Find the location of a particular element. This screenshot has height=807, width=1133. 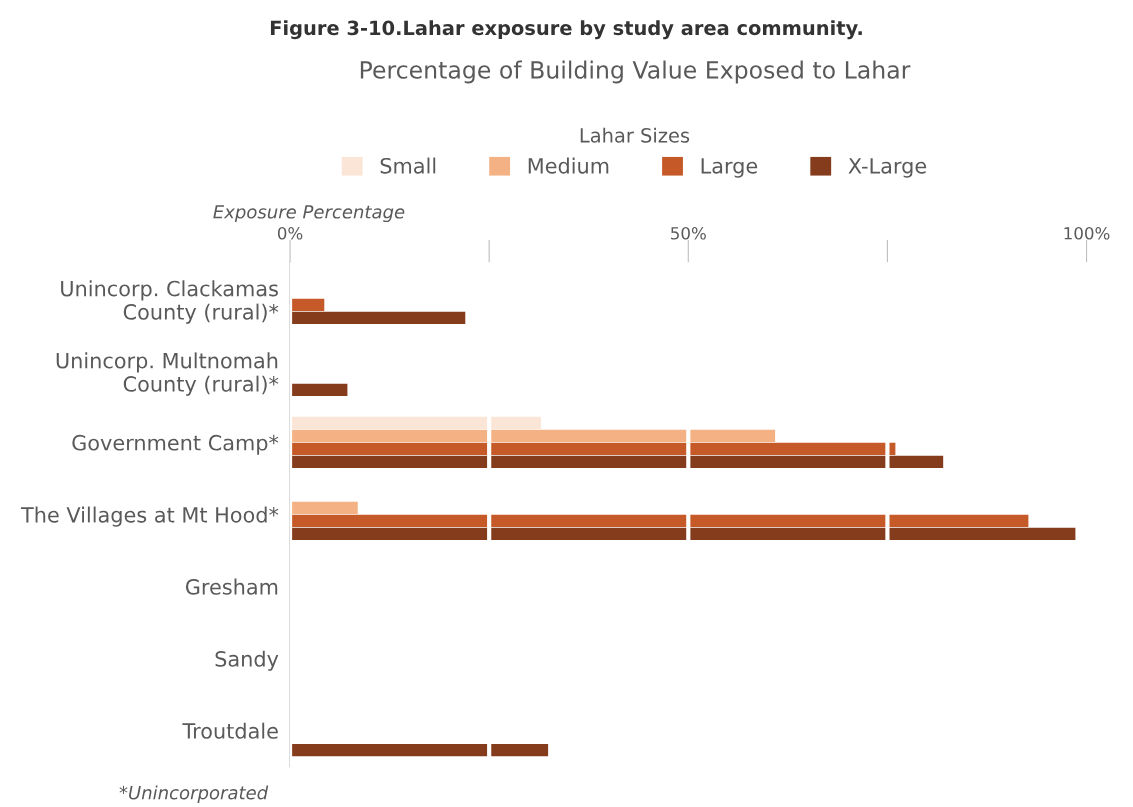

chart-subtitle: Percentage of Building Value Exposed to Lahar is located at coordinates (635, 72).